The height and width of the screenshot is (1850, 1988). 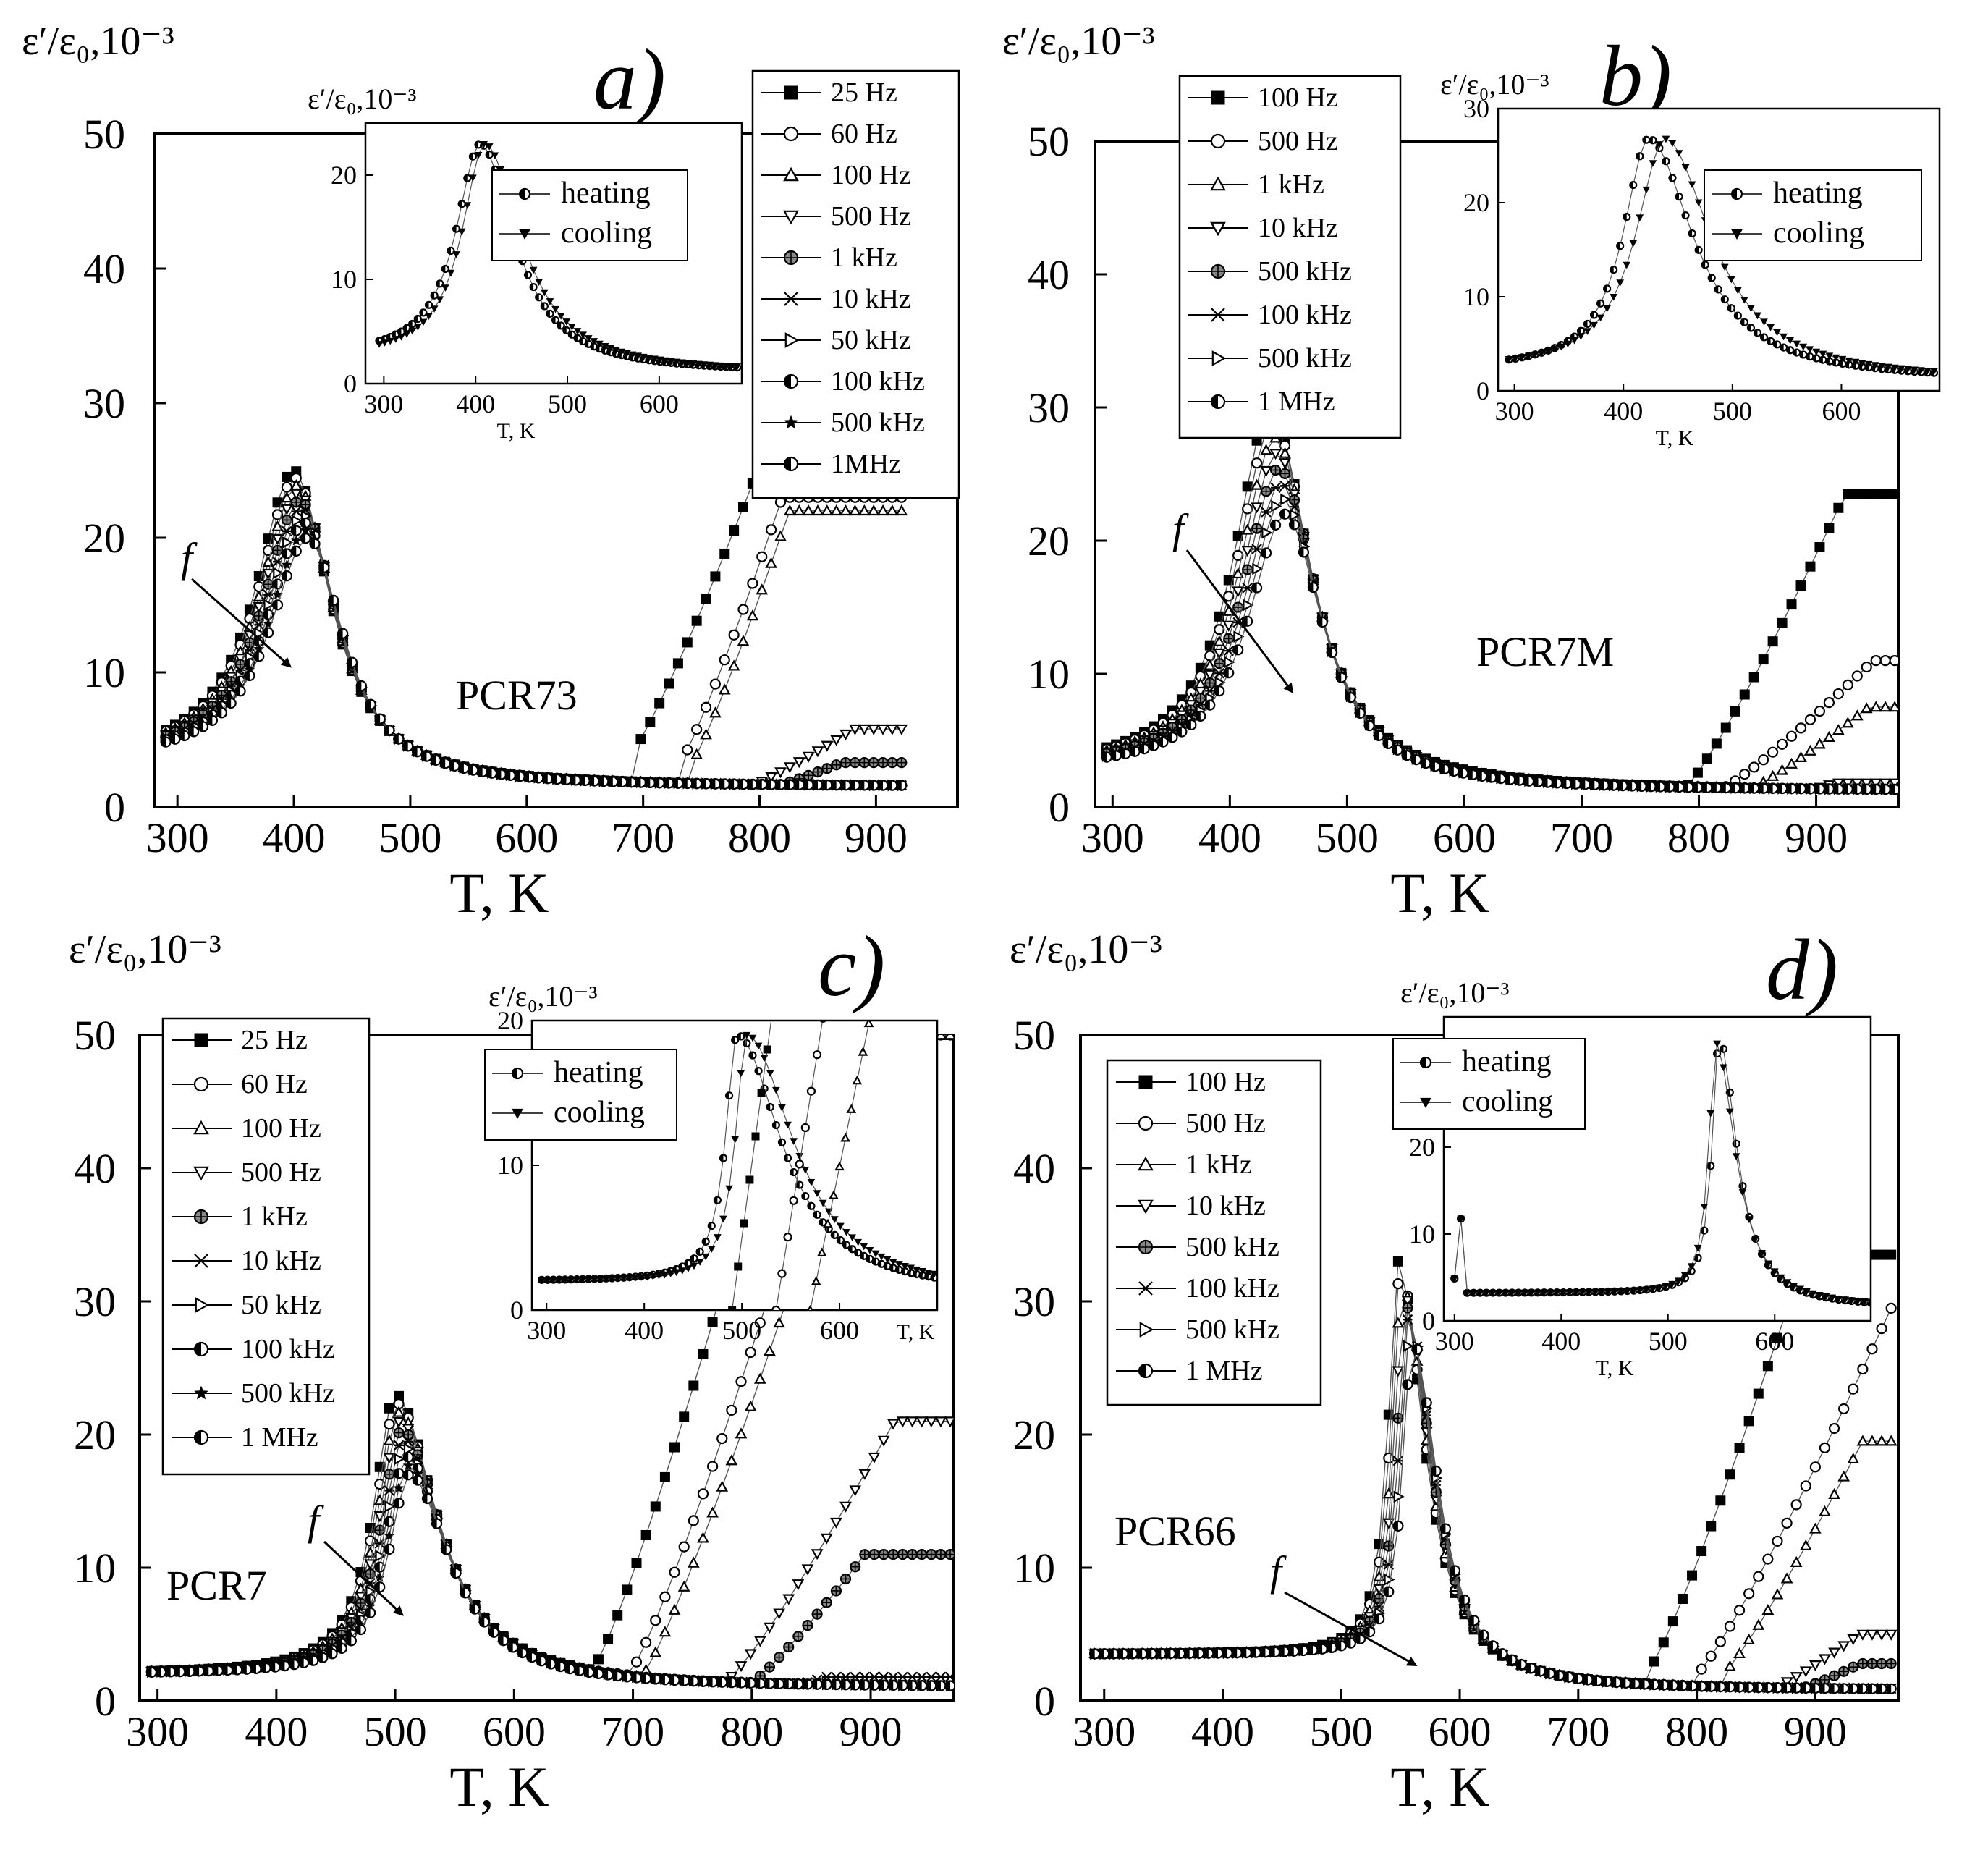 What do you see at coordinates (1218, 402) in the screenshot?
I see `legend-marker` at bounding box center [1218, 402].